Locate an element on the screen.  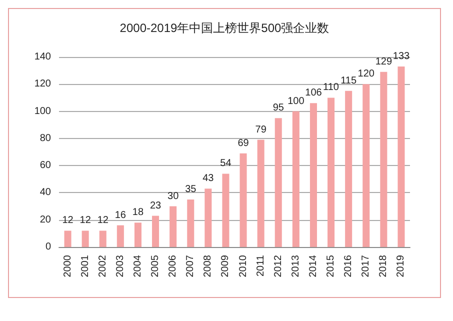
data-label: 115 is located at coordinates (348, 80).